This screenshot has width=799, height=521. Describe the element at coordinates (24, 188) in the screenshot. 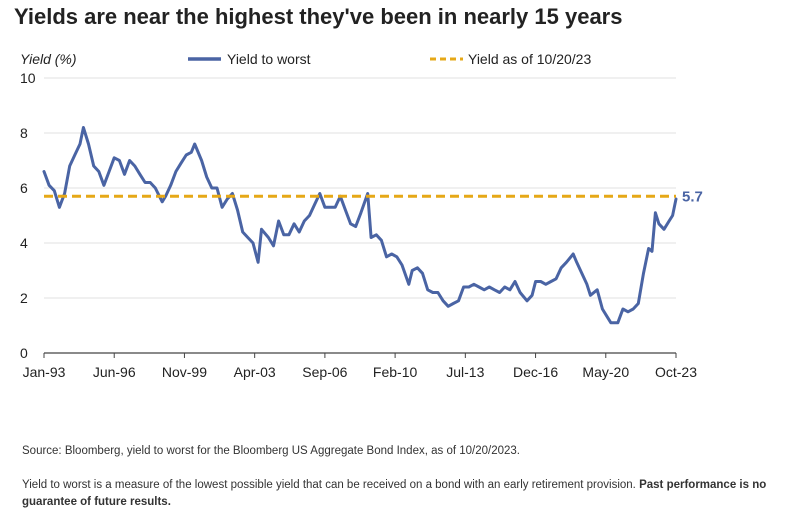

I see `y-tick-label-6: 6` at that location.